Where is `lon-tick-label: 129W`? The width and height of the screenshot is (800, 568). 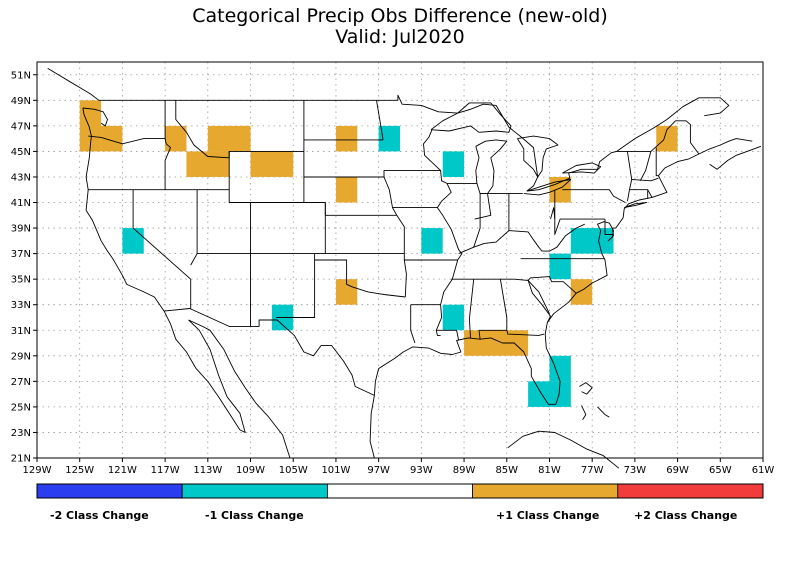 lon-tick-label: 129W is located at coordinates (37, 470).